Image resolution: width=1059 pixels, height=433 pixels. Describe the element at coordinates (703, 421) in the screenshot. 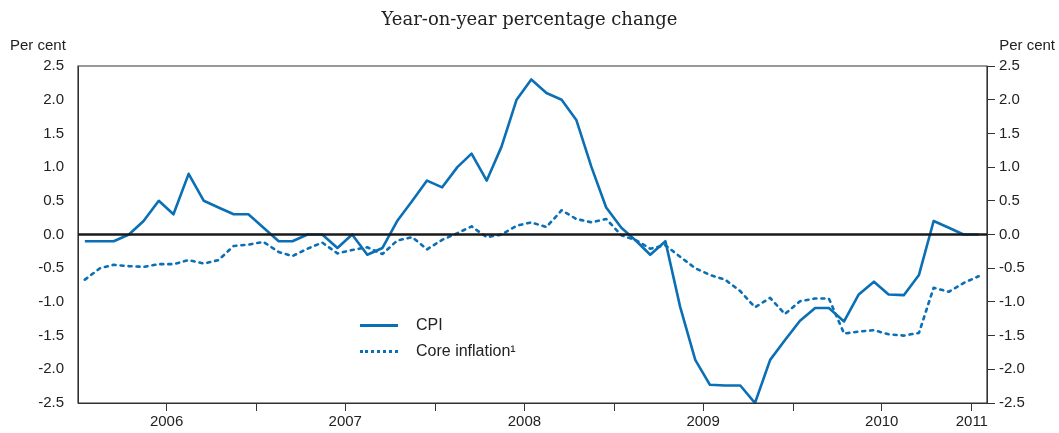

I see `x-tick-label: 2009` at that location.